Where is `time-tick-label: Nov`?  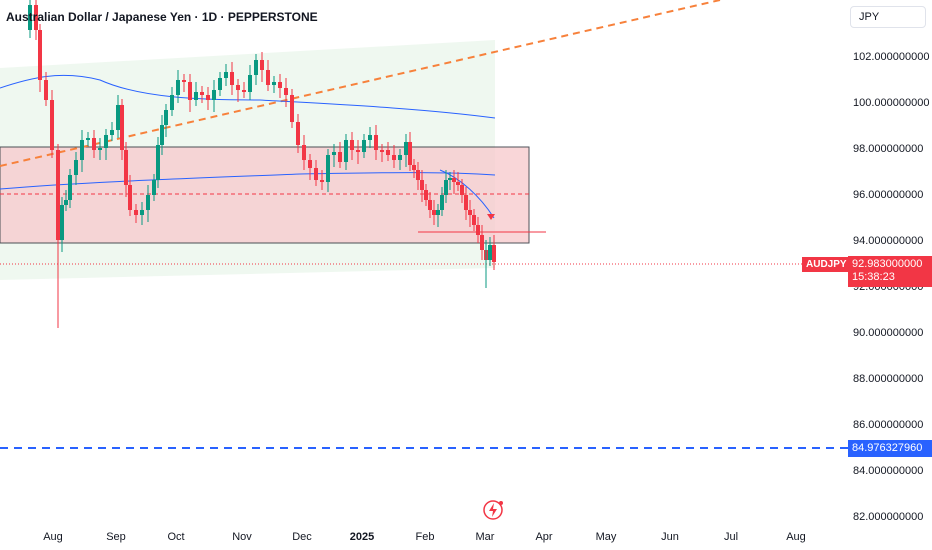 time-tick-label: Nov is located at coordinates (242, 537).